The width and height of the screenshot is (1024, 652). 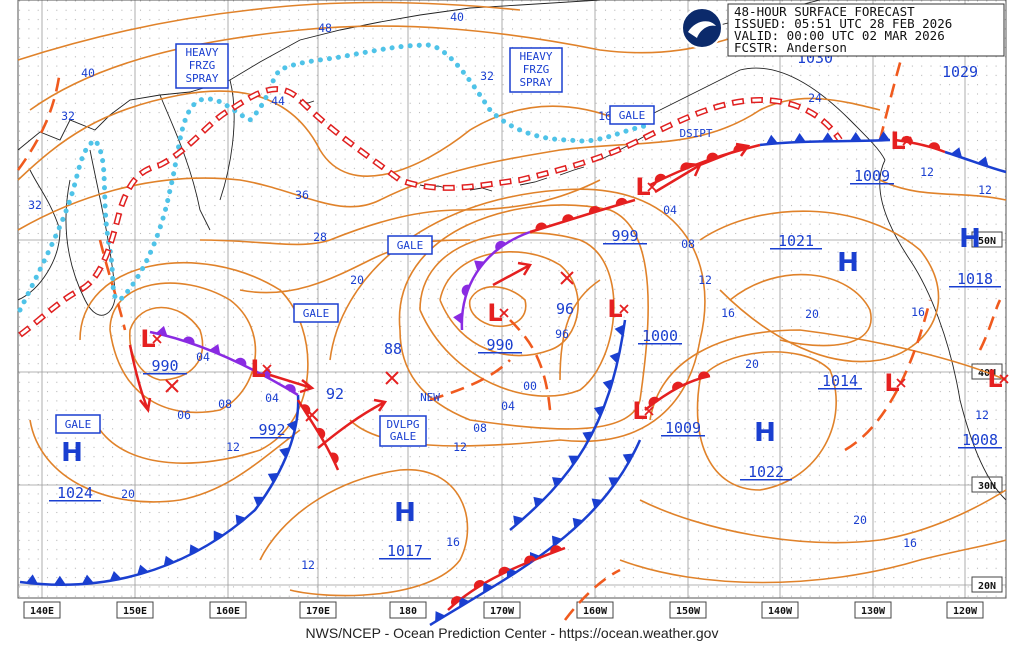 I want to click on annotation: NEW, so click(x=430, y=397).